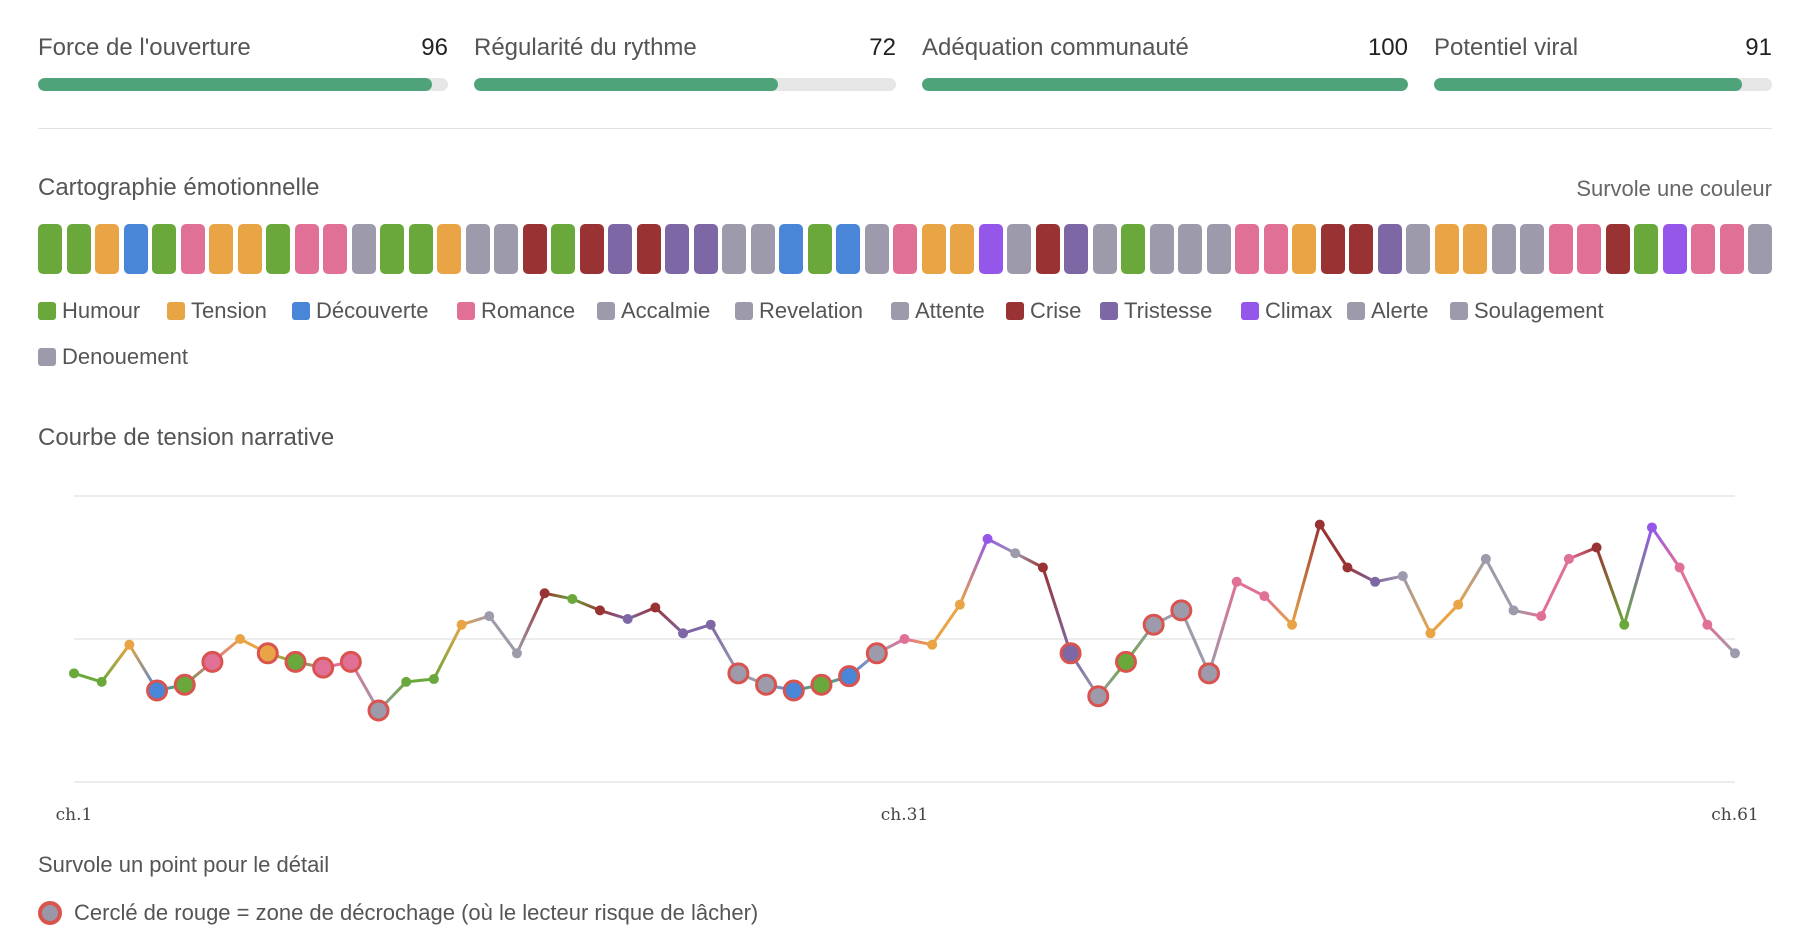 The height and width of the screenshot is (952, 1802). Describe the element at coordinates (653, 311) in the screenshot. I see `legend-item-accalmie: Accalmie` at that location.